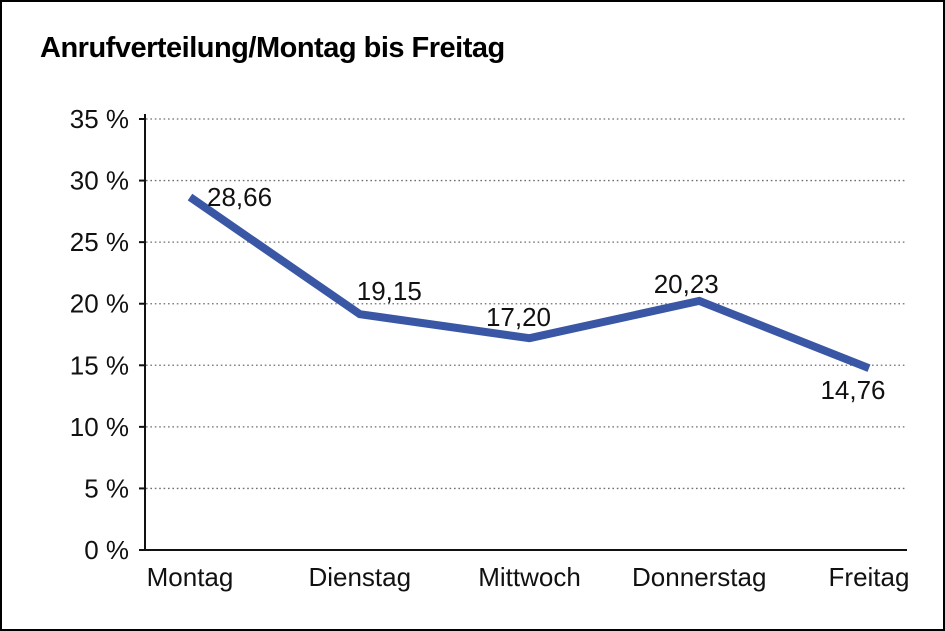 The width and height of the screenshot is (945, 631). I want to click on y-axis-tick-label: 10 %, so click(99, 427).